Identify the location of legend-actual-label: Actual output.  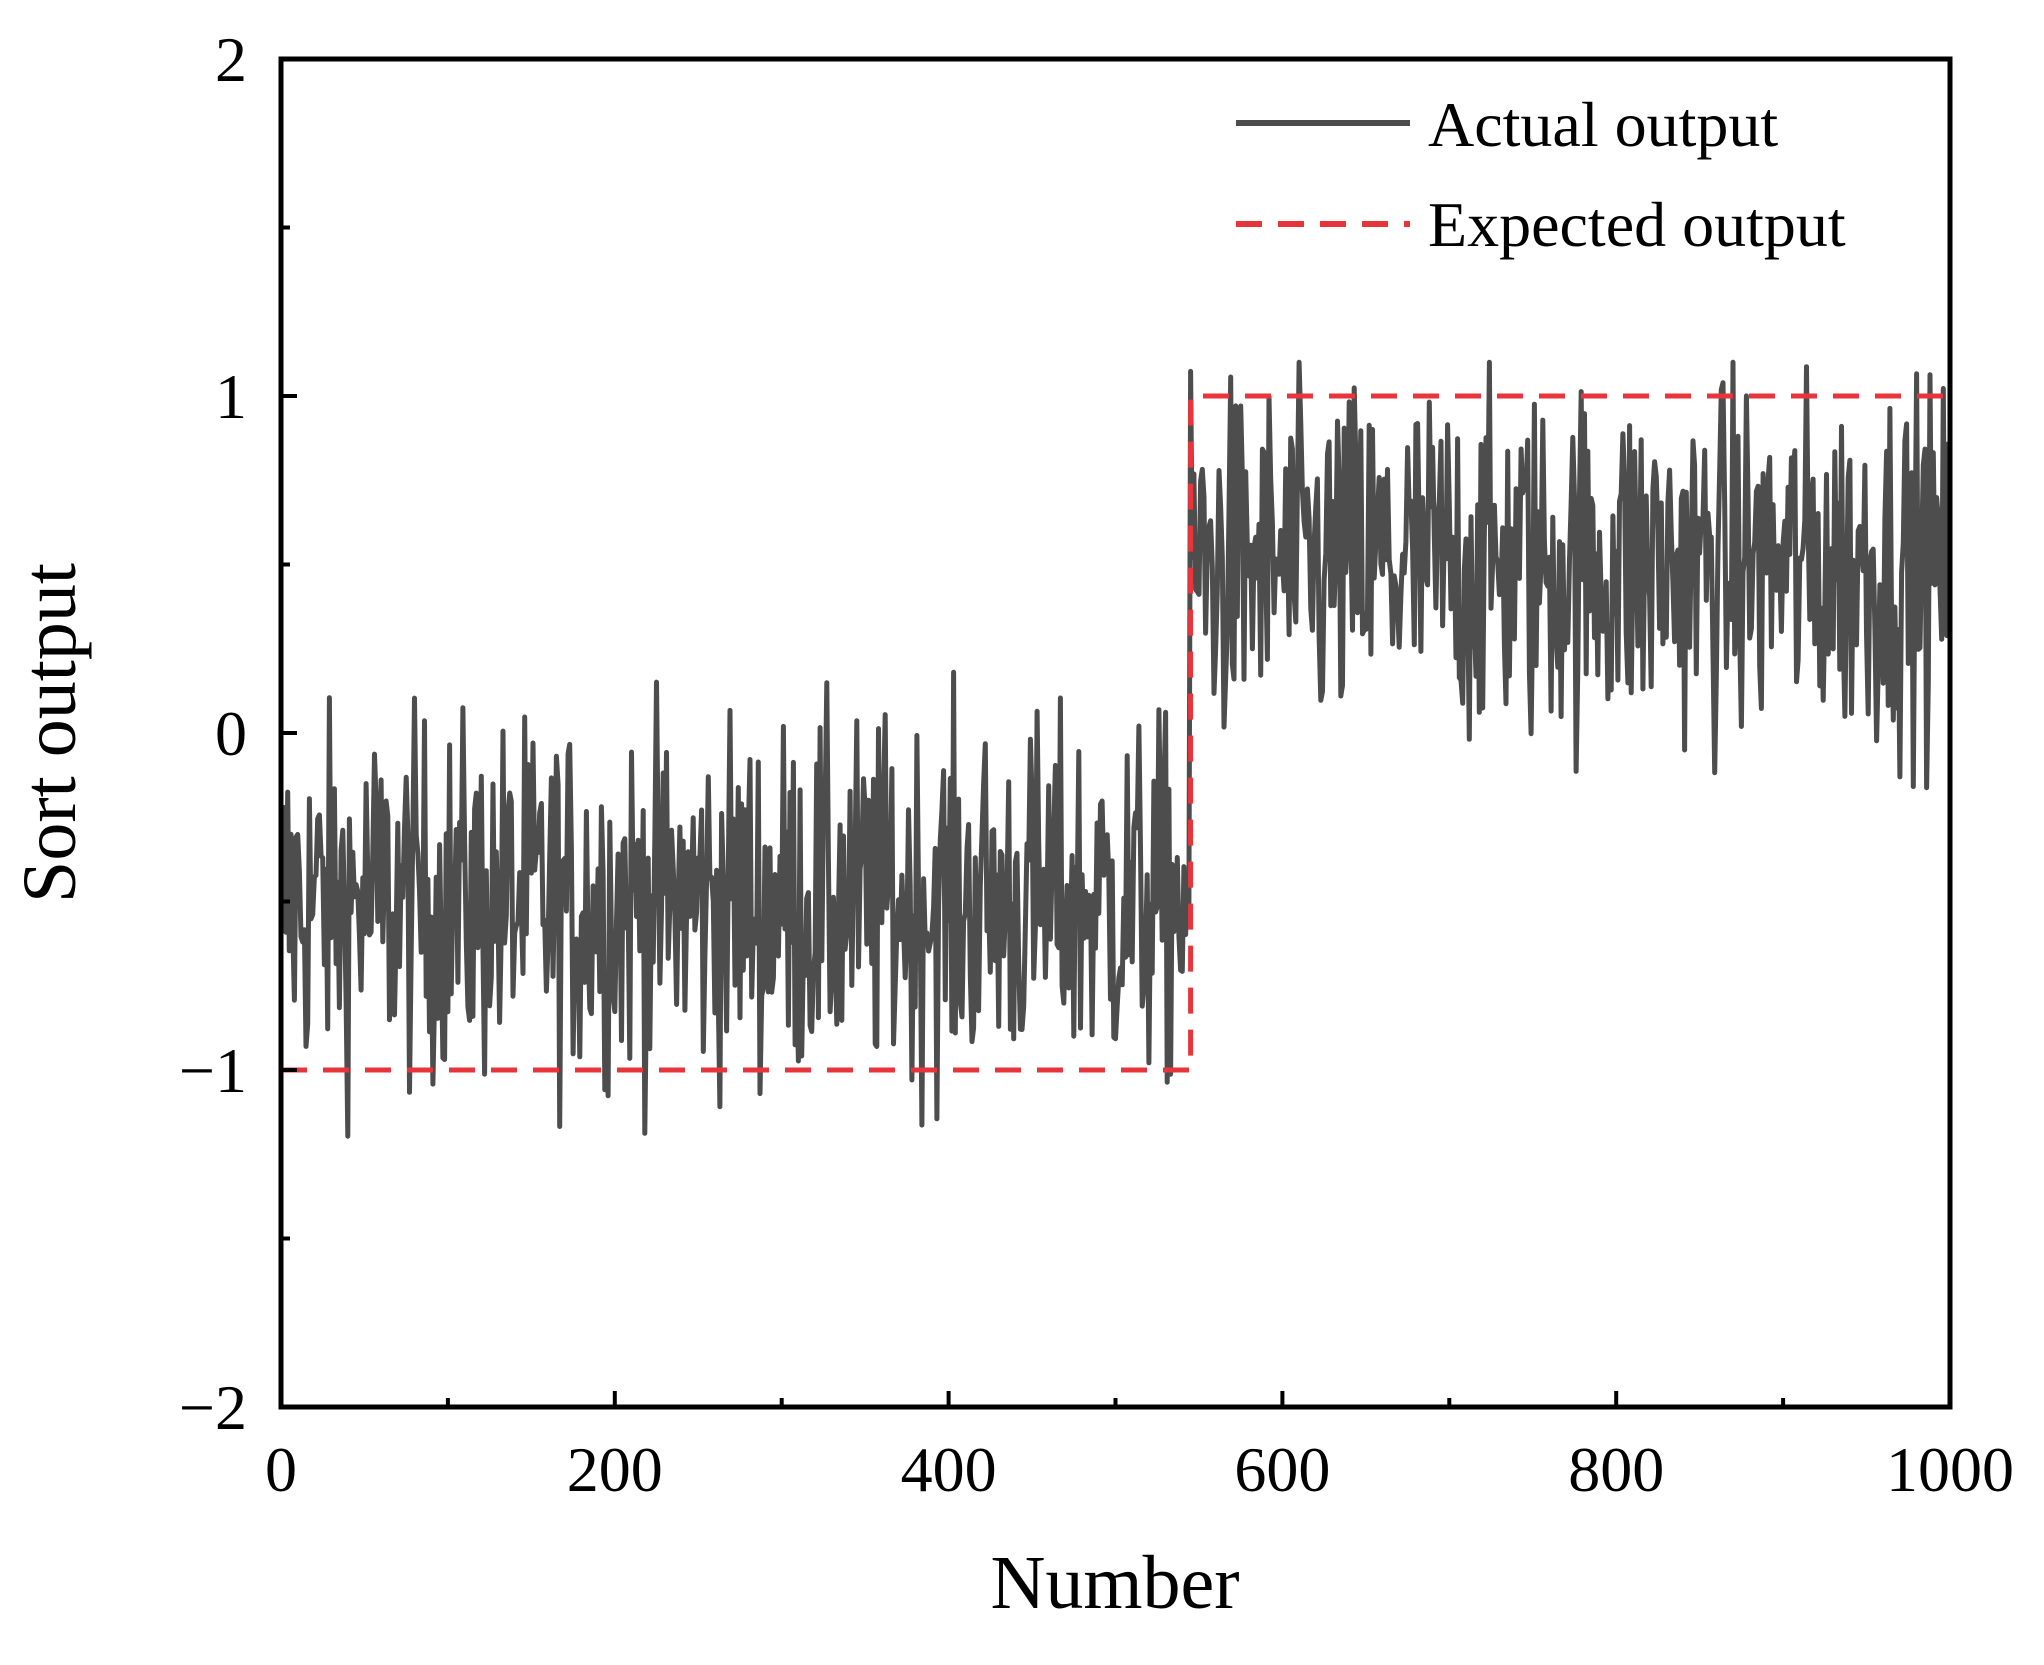
(1603, 124).